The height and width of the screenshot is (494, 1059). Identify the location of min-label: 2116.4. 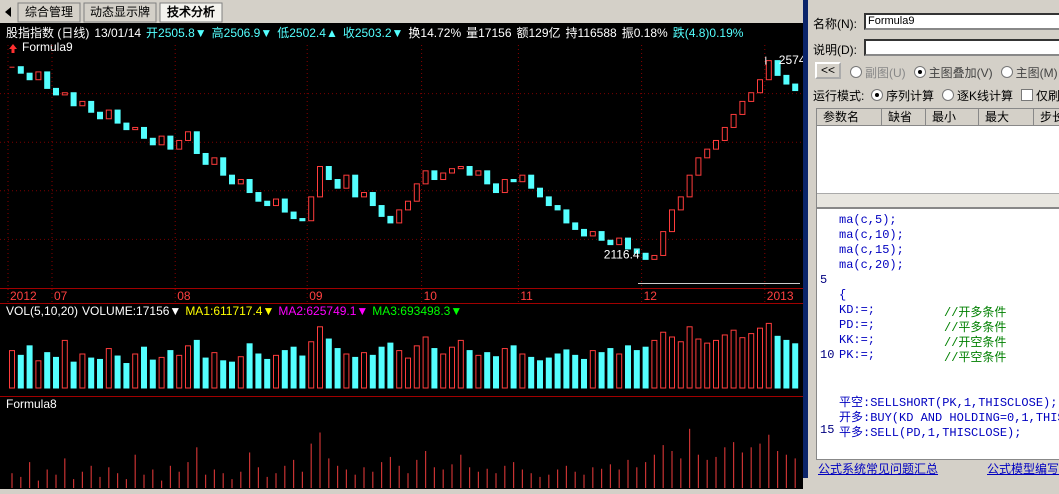
(622, 255).